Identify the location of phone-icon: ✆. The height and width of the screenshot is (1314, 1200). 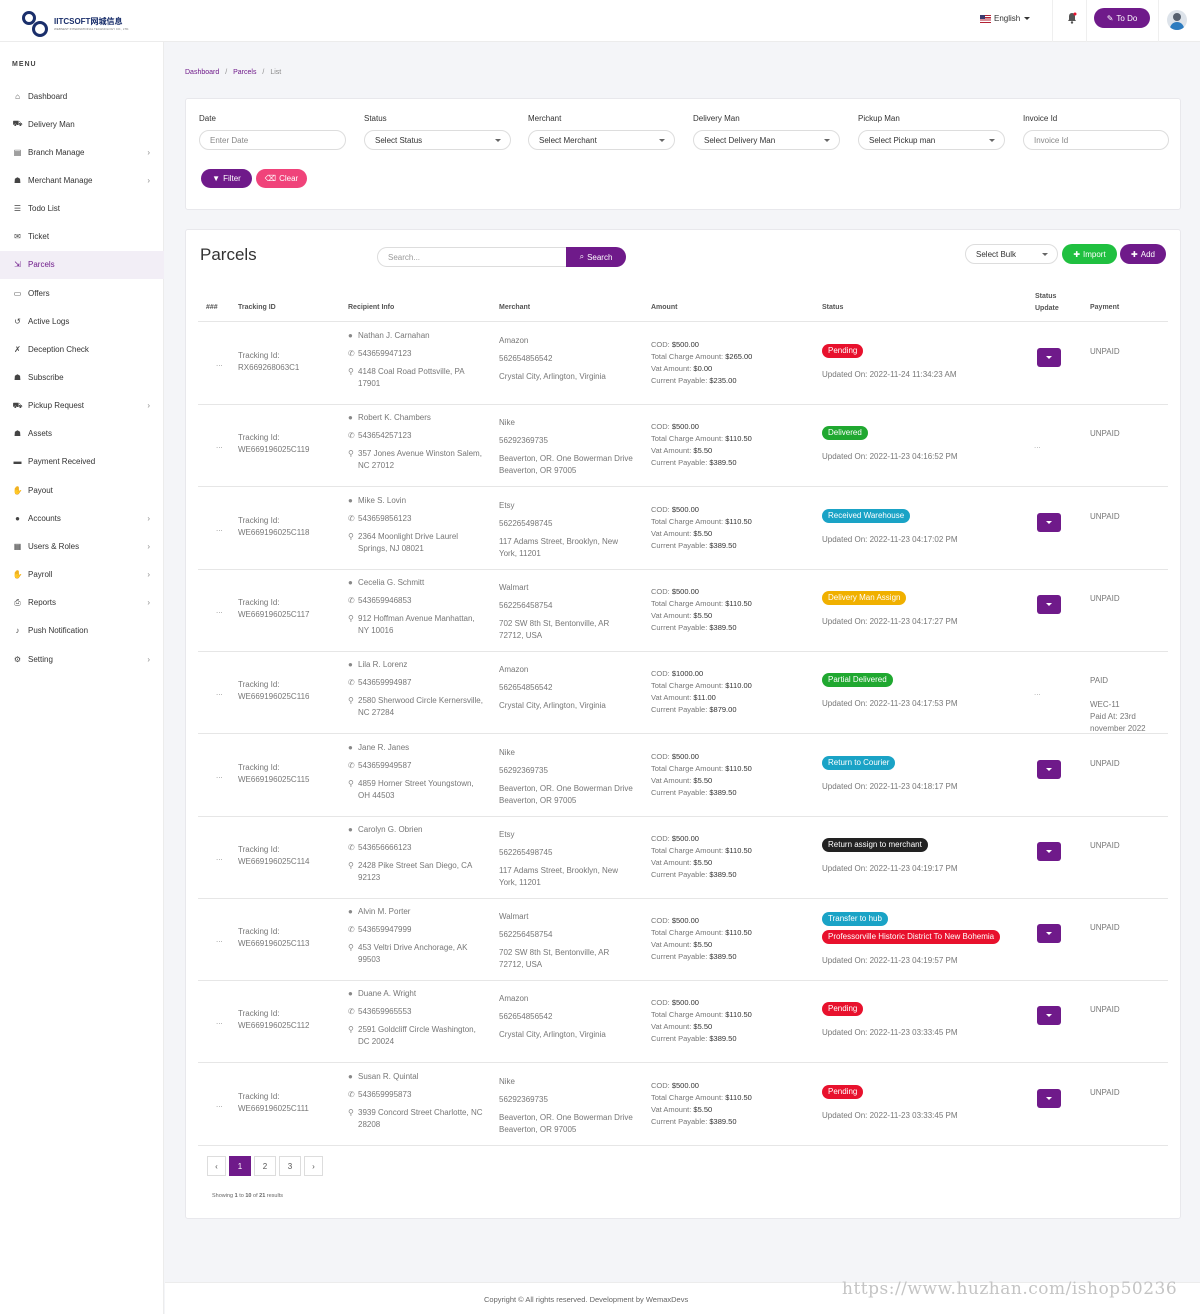
(351, 353).